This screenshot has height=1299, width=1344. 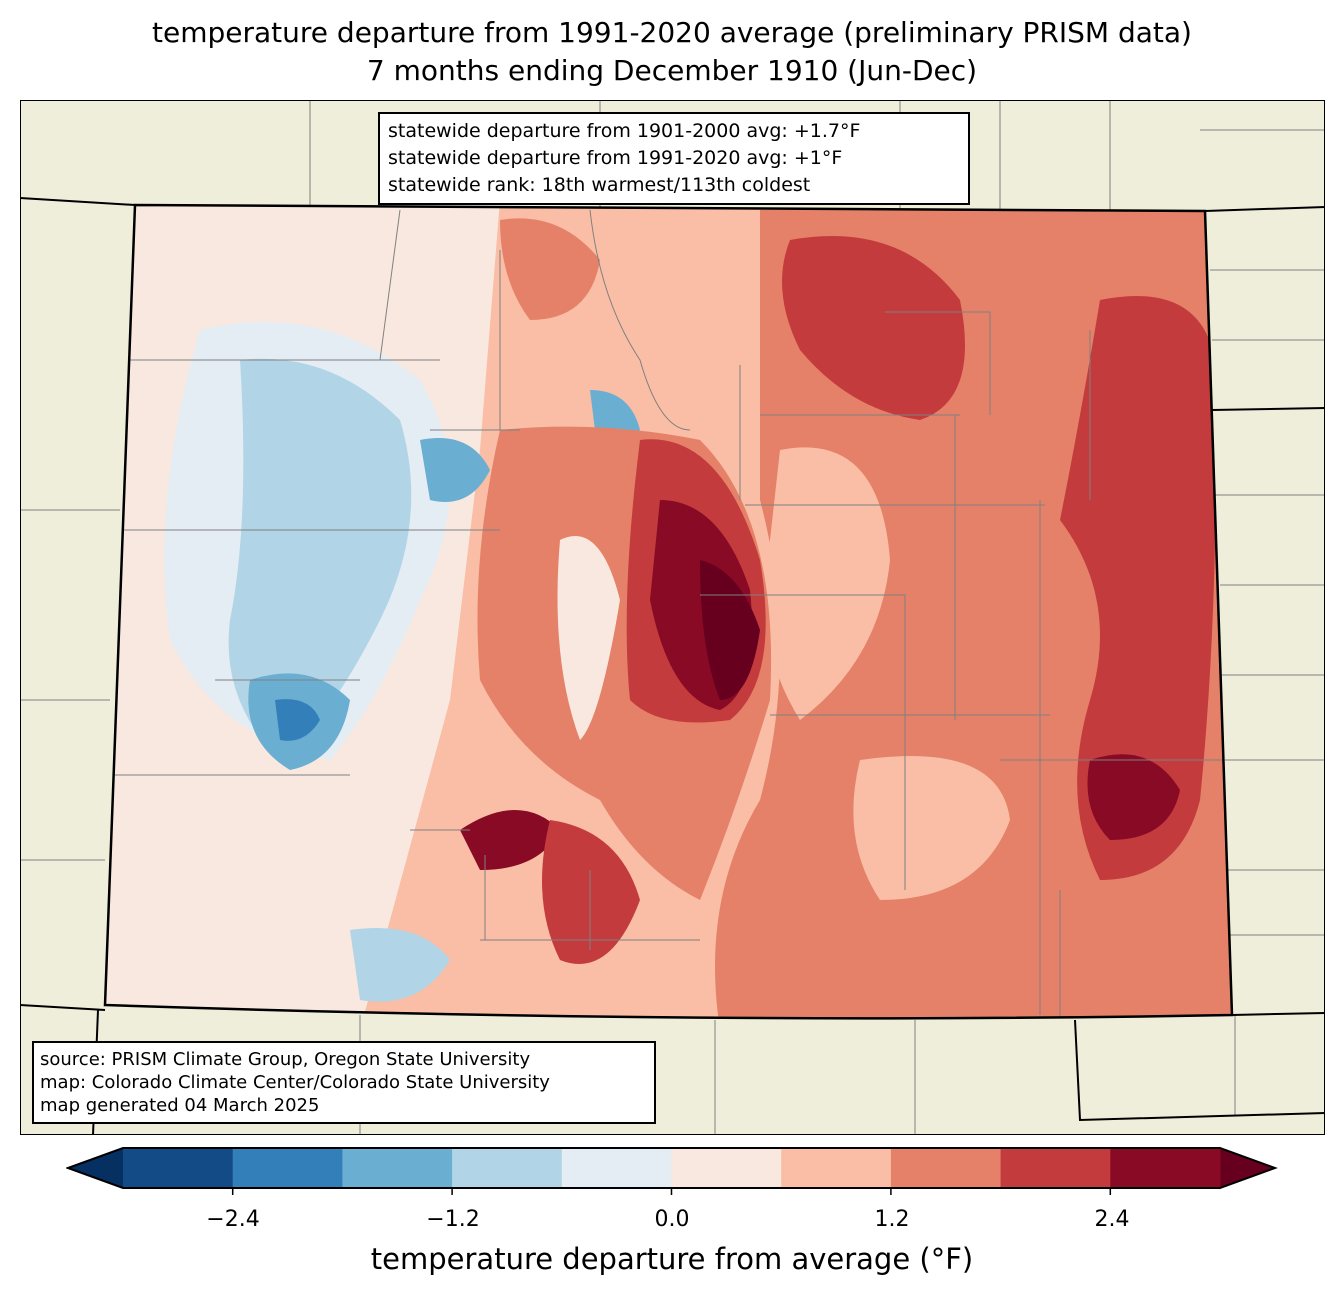 What do you see at coordinates (1247, 1168) in the screenshot?
I see `colorbar-extend-high` at bounding box center [1247, 1168].